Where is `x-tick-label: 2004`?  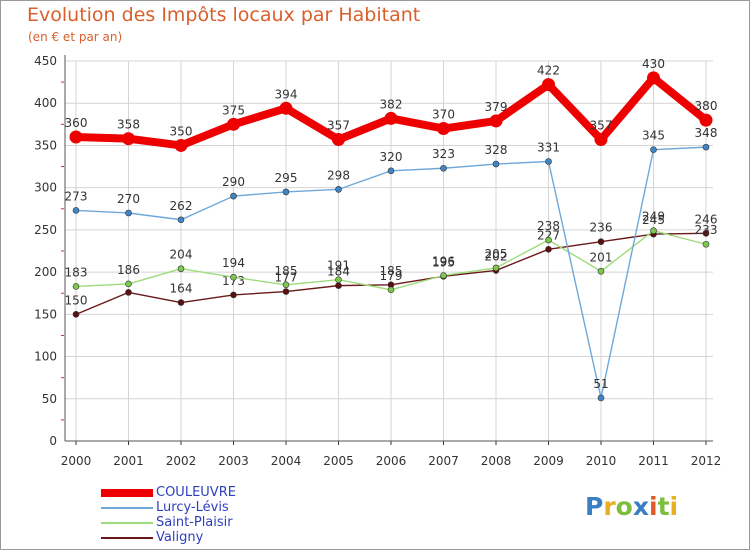
x-tick-label: 2004 is located at coordinates (286, 461).